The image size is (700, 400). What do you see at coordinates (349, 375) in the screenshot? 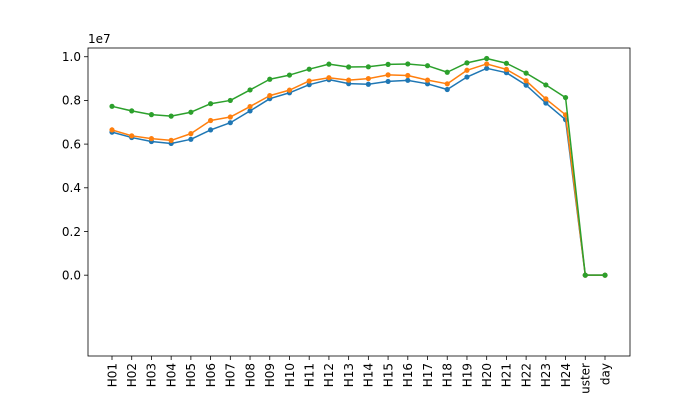
I see `x-tick-label: H13` at bounding box center [349, 375].